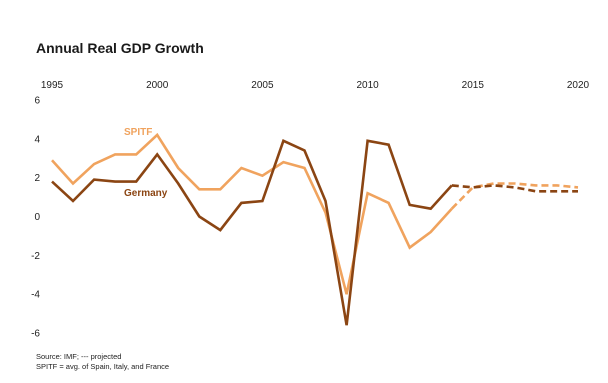 The image size is (608, 383). I want to click on series-projection-germany, so click(514, 188).